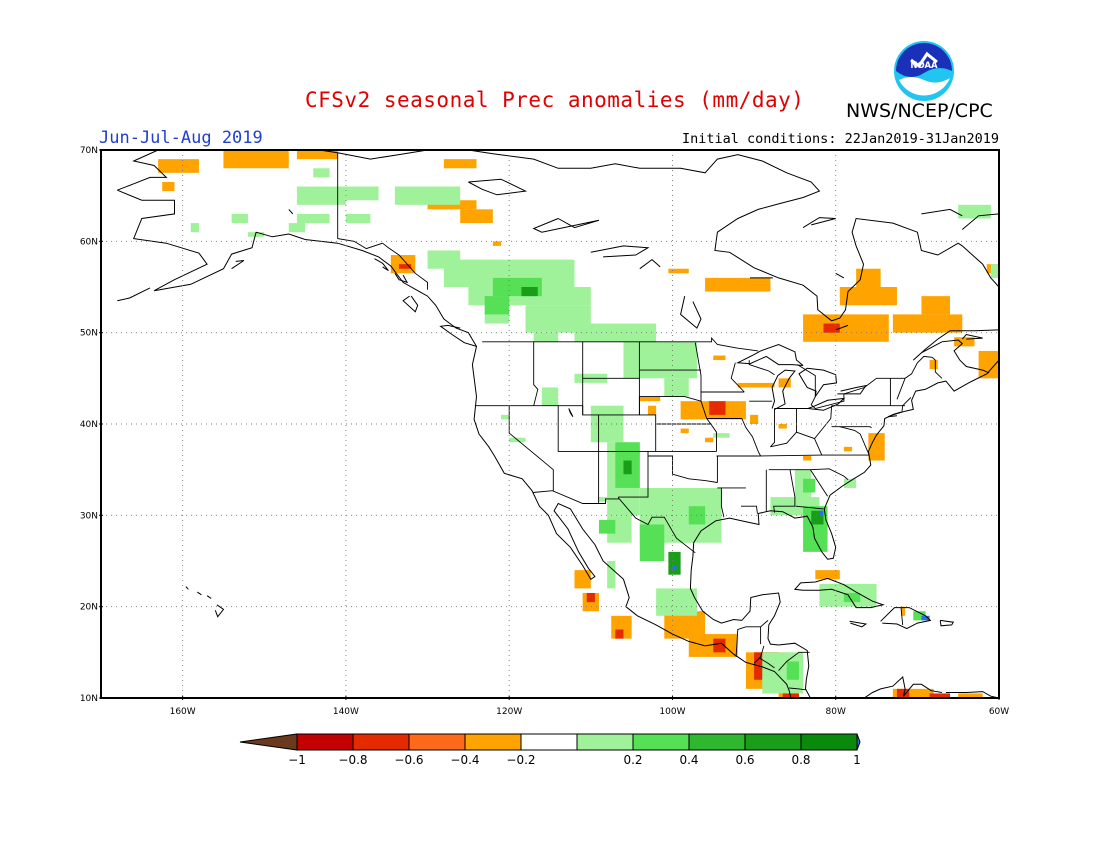 This screenshot has width=1100, height=850. Describe the element at coordinates (509, 712) in the screenshot. I see `lon-label: 120W` at that location.